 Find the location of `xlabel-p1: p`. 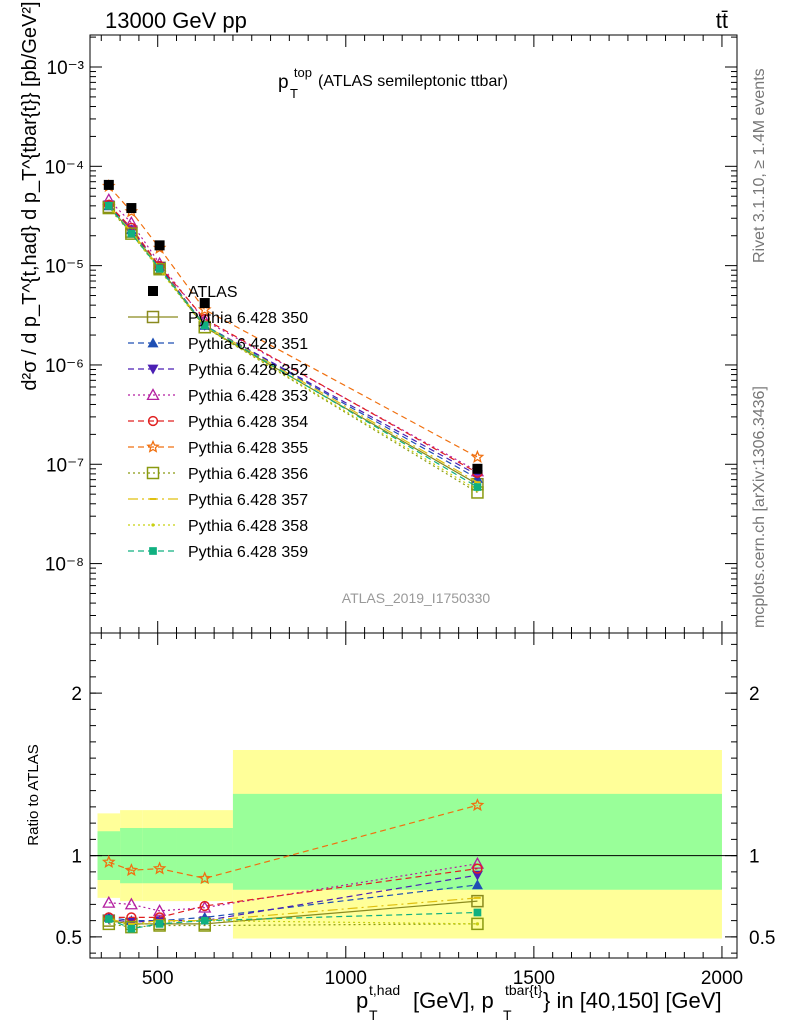

xlabel-p1: p is located at coordinates (362, 1000).